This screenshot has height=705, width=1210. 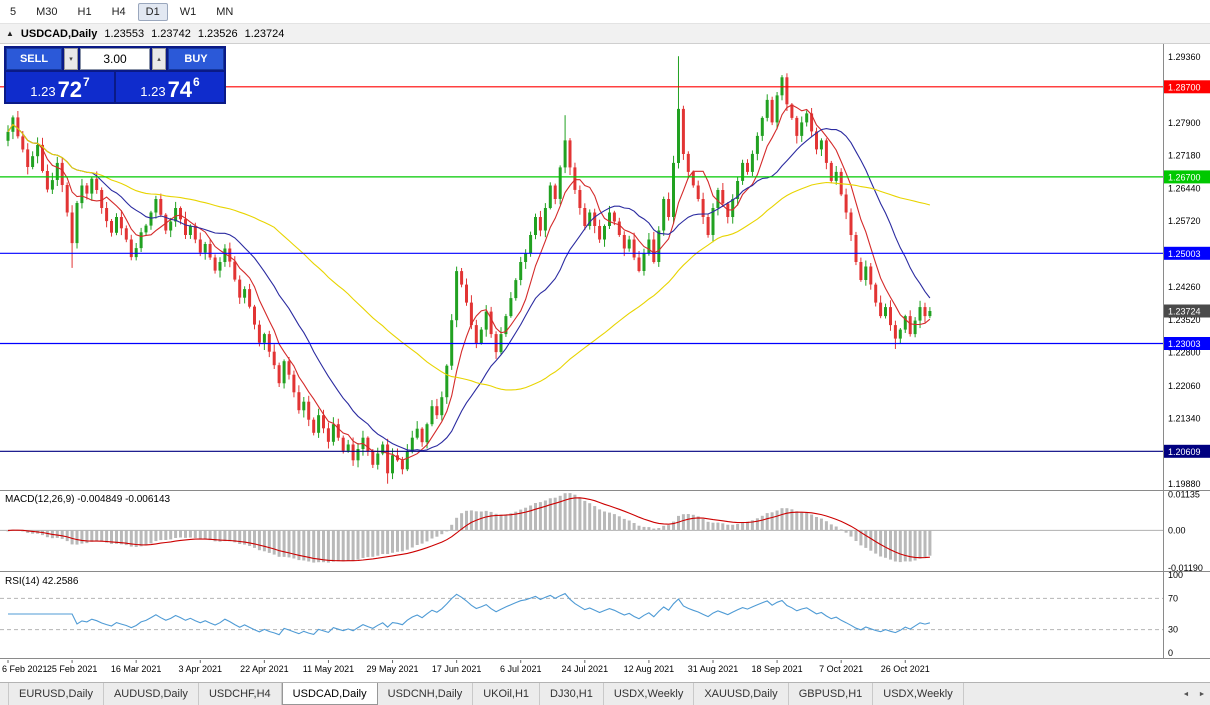 What do you see at coordinates (572, 694) in the screenshot?
I see `tab-dj30-h1: DJ30,H1` at bounding box center [572, 694].